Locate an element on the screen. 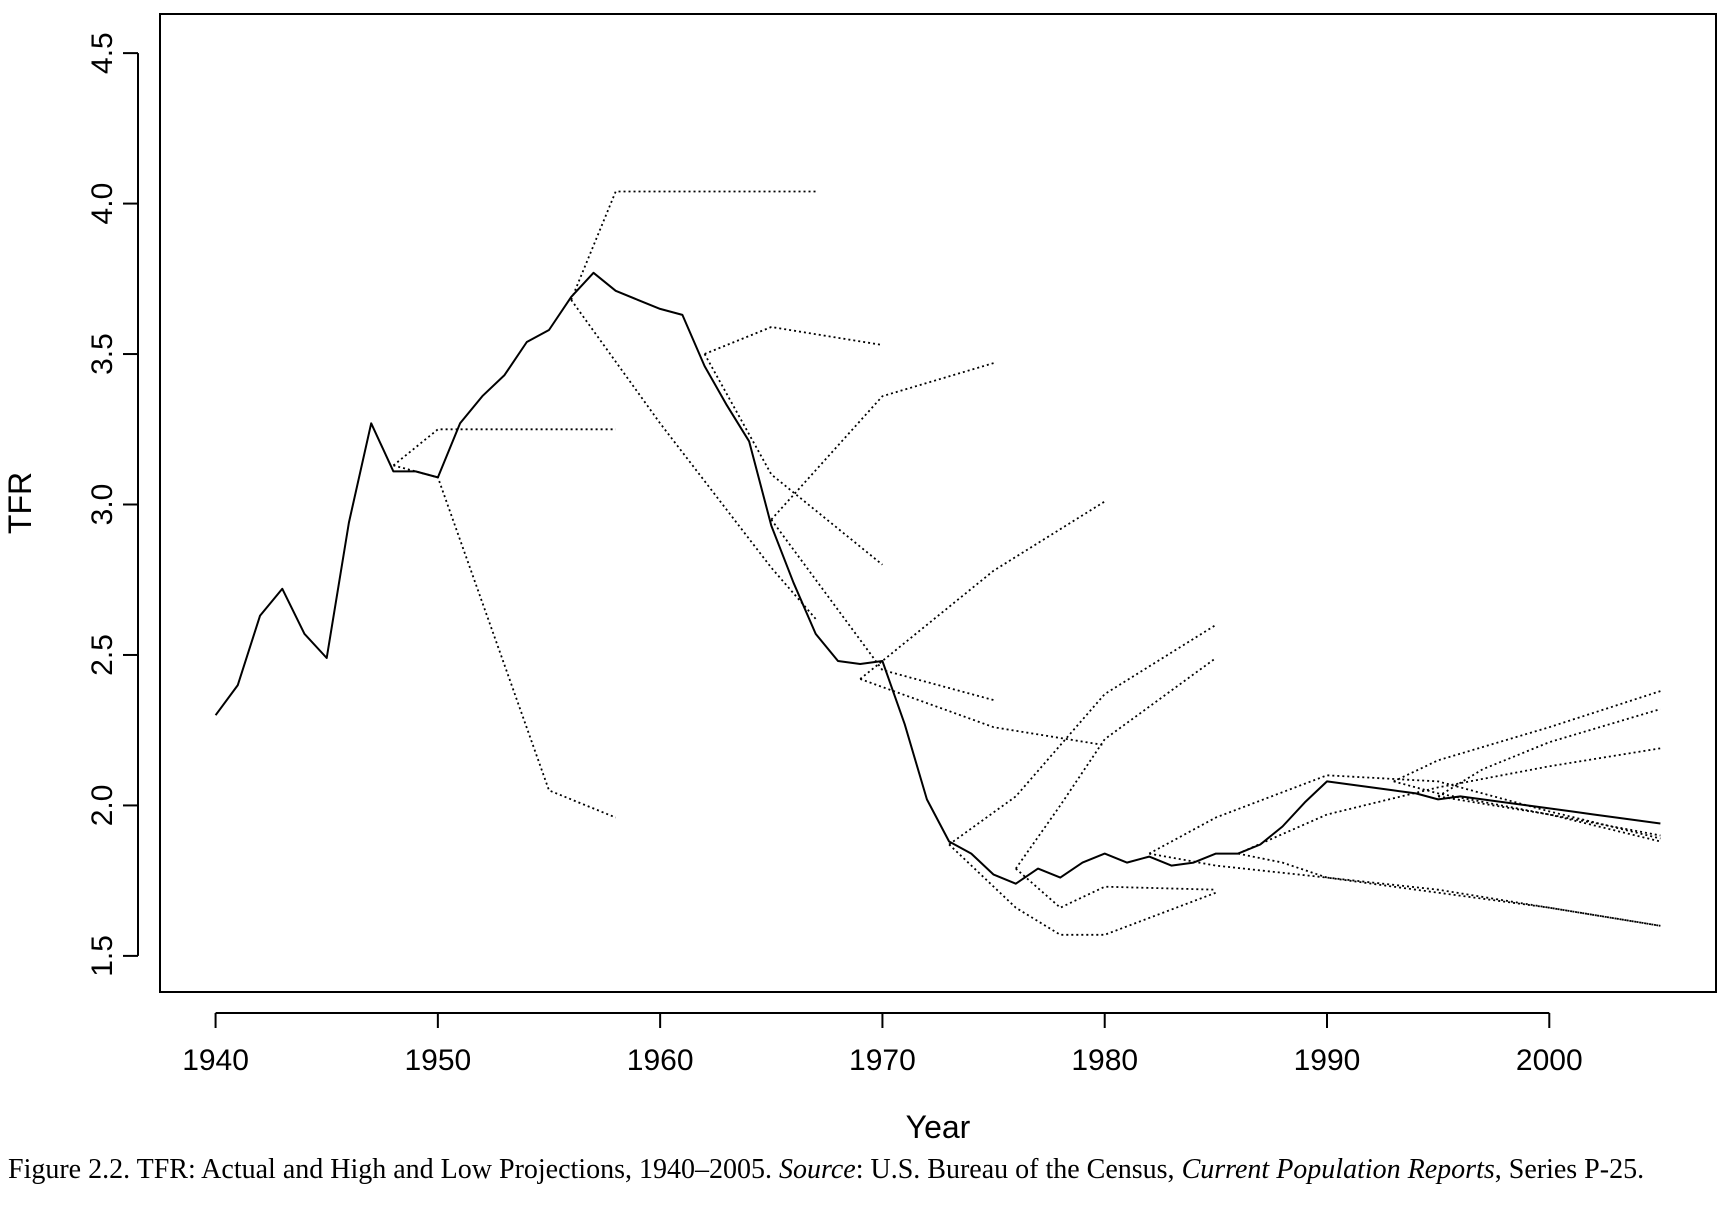  x-tick-label: 1990 is located at coordinates (1327, 1060).